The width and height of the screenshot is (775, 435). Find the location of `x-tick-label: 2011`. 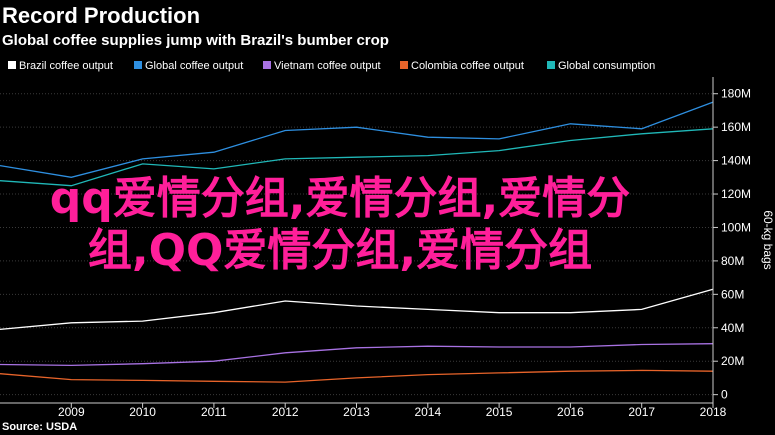

x-tick-label: 2011 is located at coordinates (214, 412).